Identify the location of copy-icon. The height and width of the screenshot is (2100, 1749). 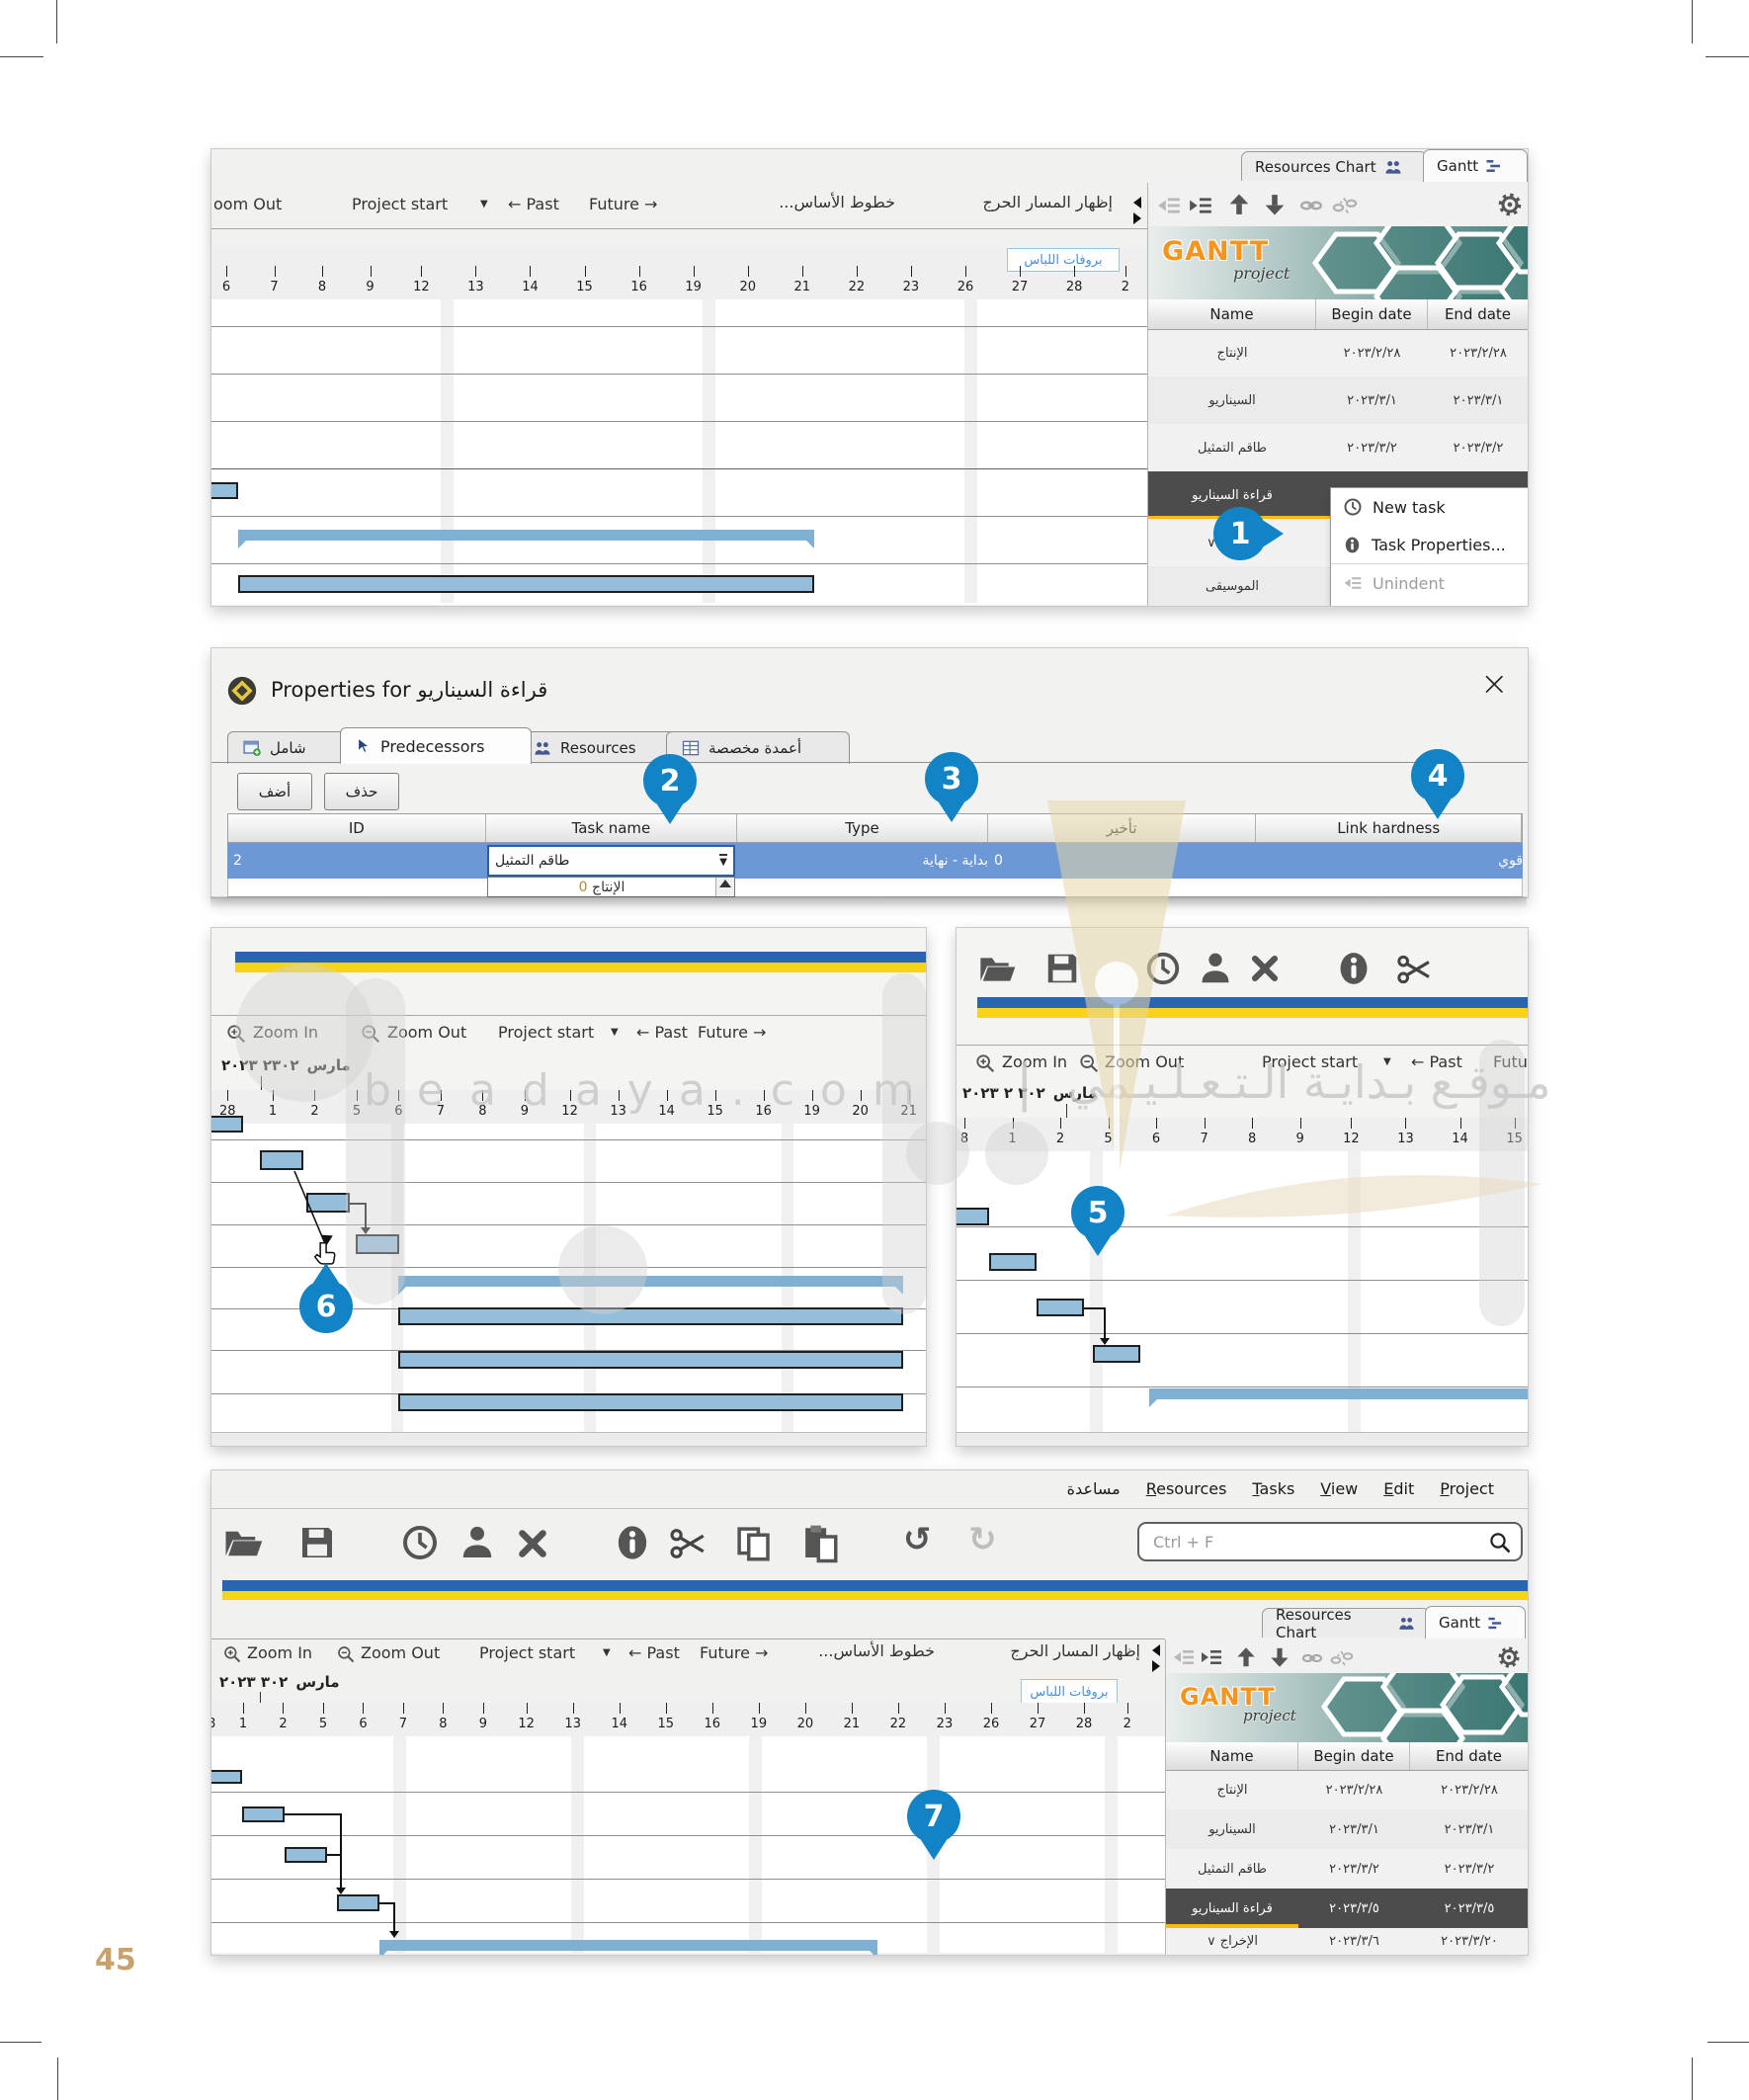
(754, 1543).